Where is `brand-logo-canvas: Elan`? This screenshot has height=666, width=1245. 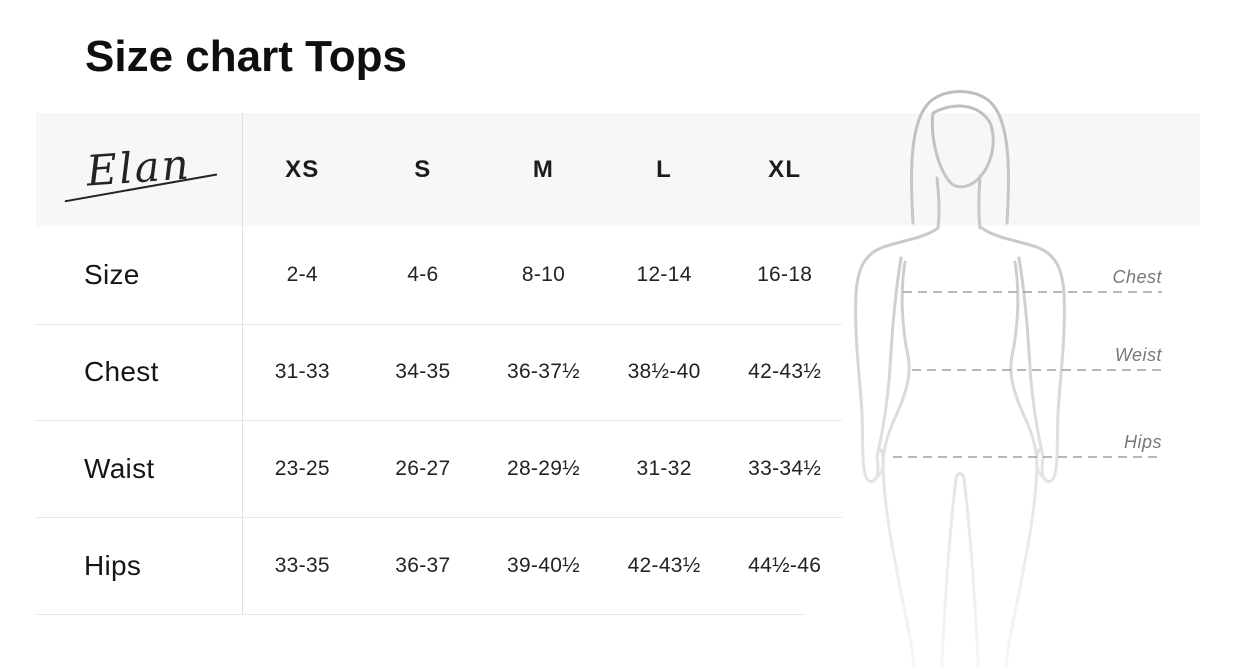
brand-logo-canvas: Elan is located at coordinates (141, 170).